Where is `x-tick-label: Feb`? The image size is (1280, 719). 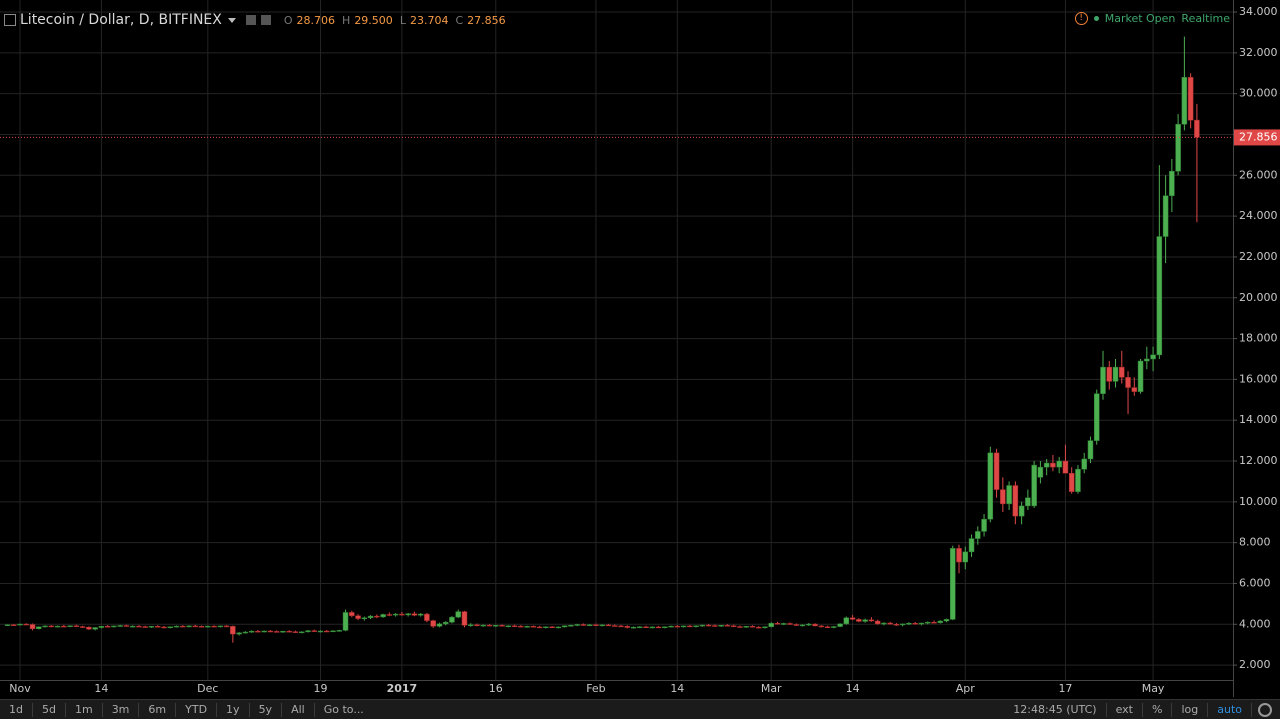 x-tick-label: Feb is located at coordinates (595, 688).